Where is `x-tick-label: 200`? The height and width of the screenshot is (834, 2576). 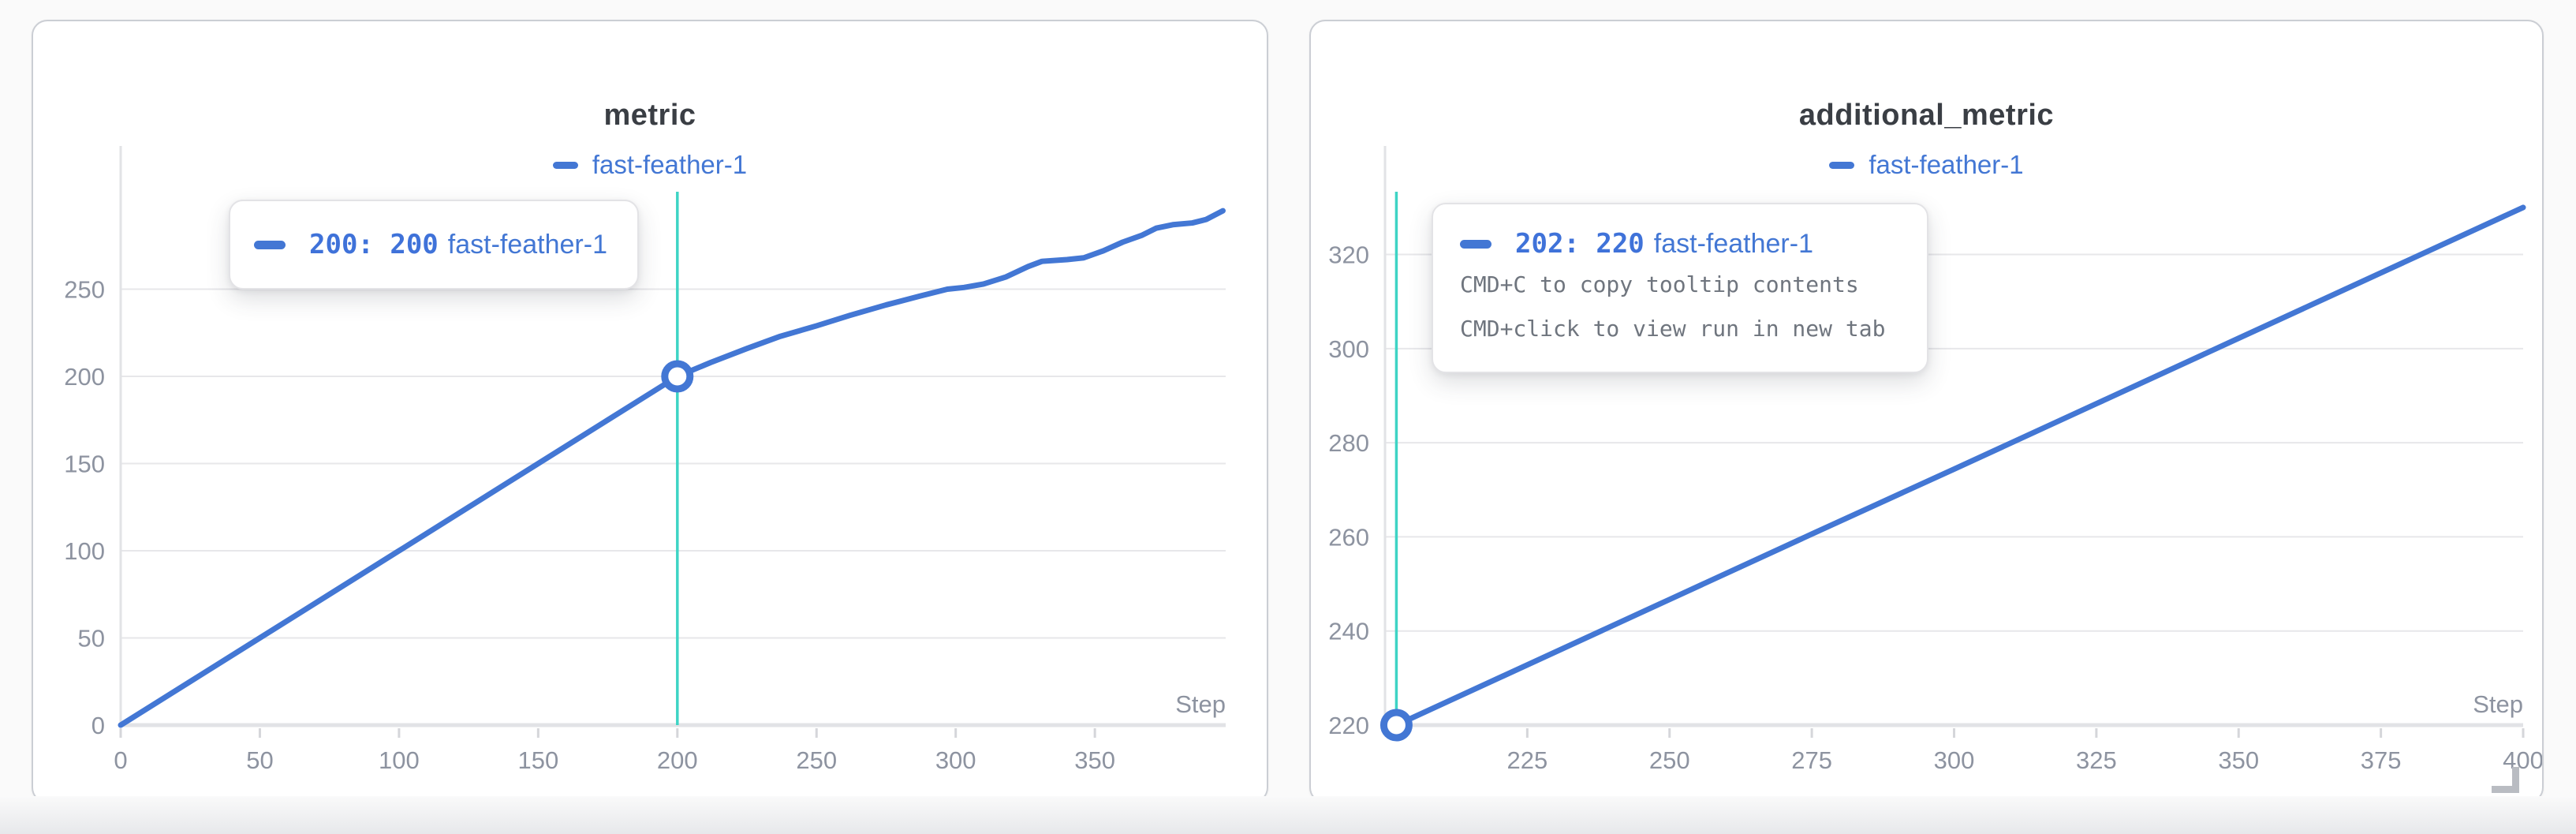 x-tick-label: 200 is located at coordinates (677, 760).